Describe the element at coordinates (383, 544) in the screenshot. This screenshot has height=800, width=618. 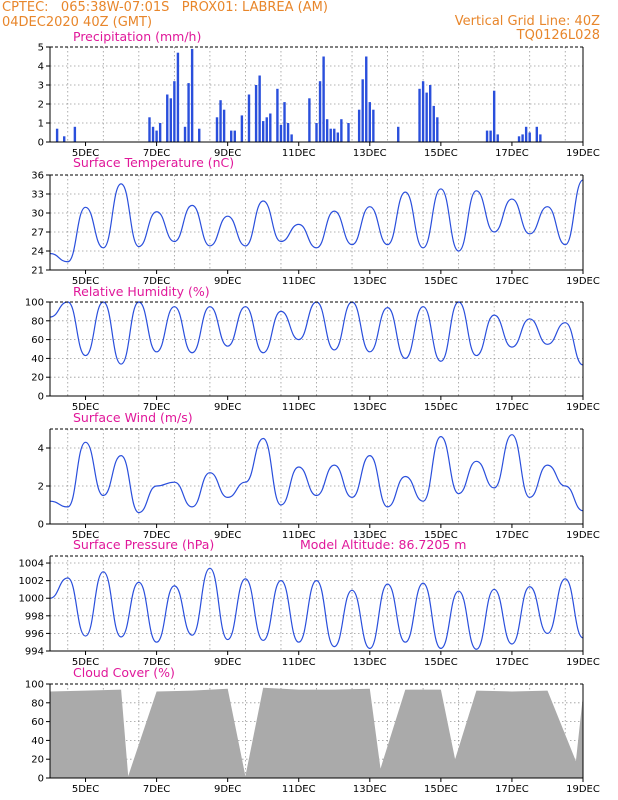
I see `pres-annotation: Model Altitude: 86.7205 m` at that location.